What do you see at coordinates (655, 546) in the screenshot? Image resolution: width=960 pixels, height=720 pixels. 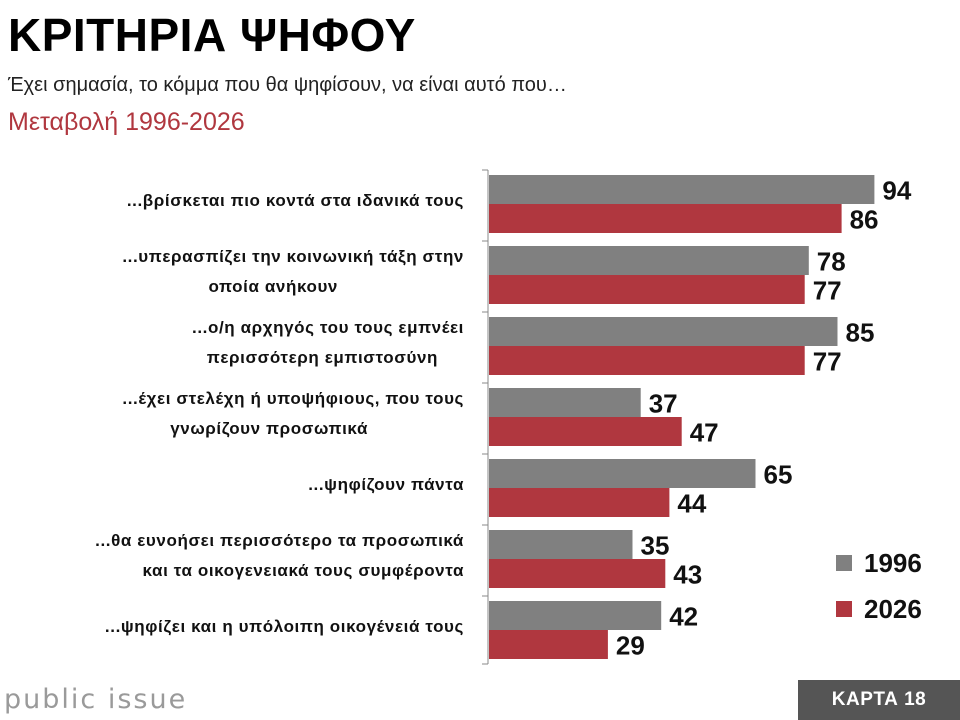 I see `value-label-1996-5: 35` at bounding box center [655, 546].